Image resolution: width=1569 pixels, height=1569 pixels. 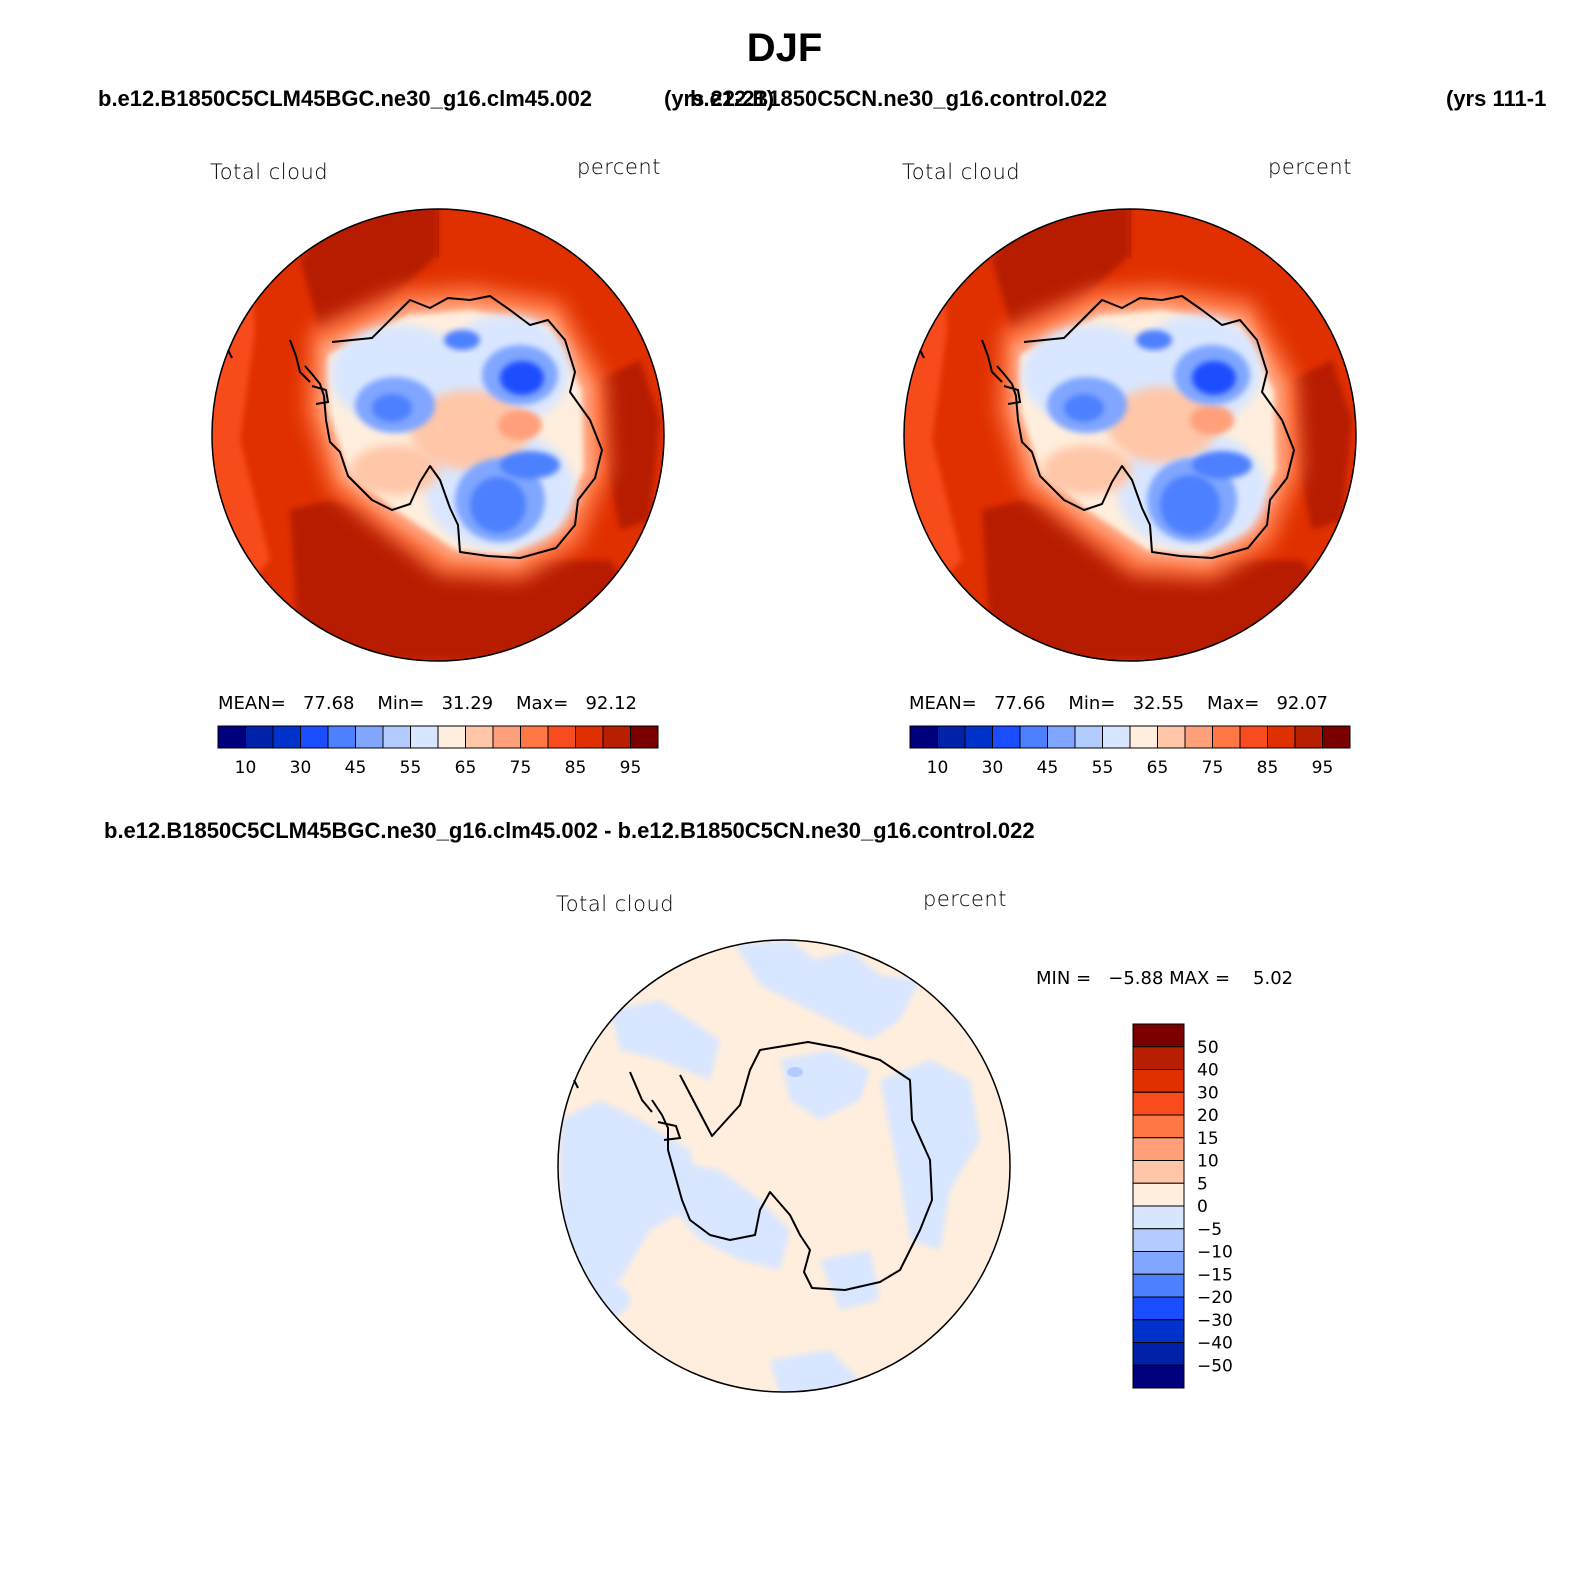 I want to click on colorbar-tick-label: 65, so click(x=466, y=768).